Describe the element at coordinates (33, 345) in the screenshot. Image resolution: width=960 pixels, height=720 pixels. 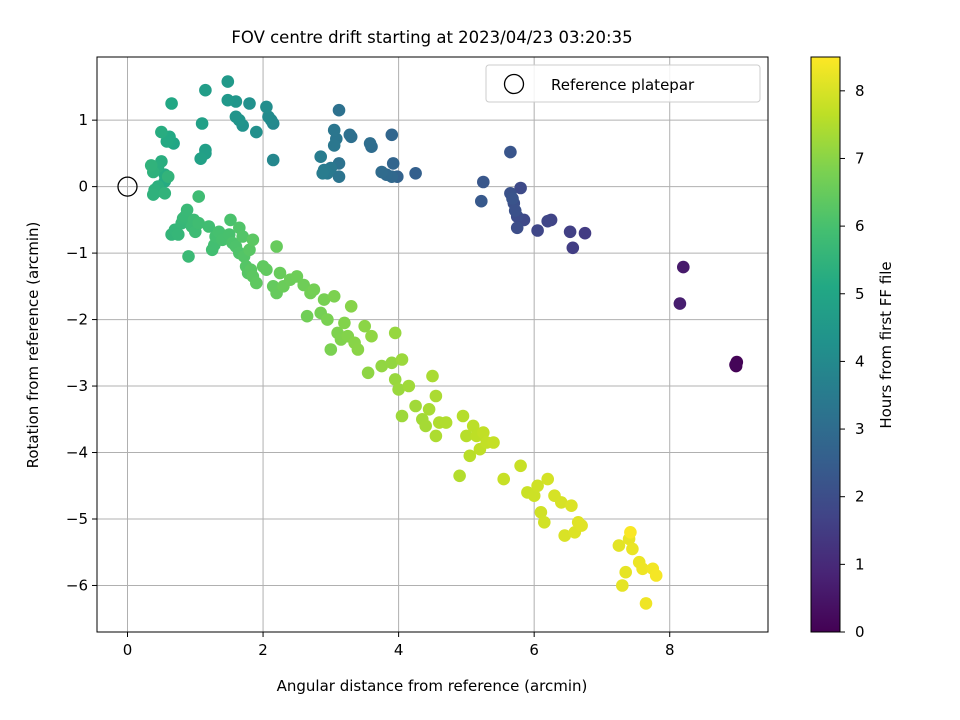
I see `y-axis-label: Rotation from reference (arcmin)` at that location.